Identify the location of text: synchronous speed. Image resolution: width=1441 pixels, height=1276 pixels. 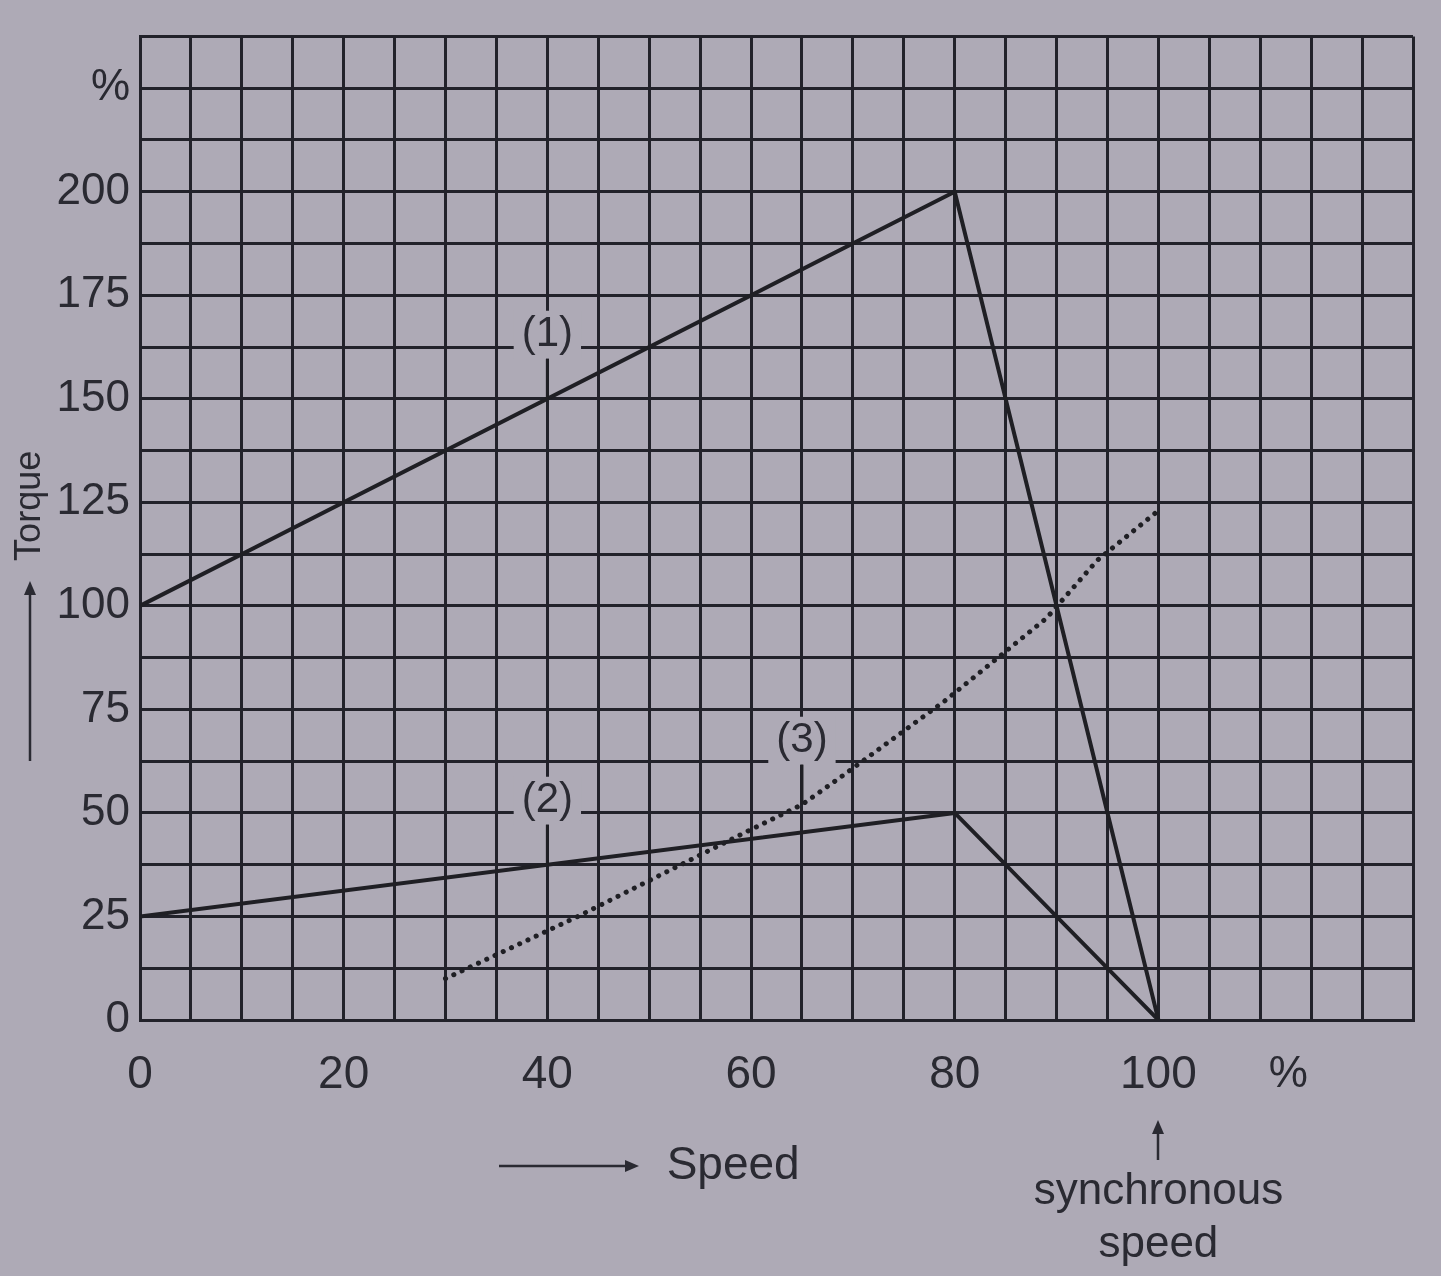
(1158, 1215).